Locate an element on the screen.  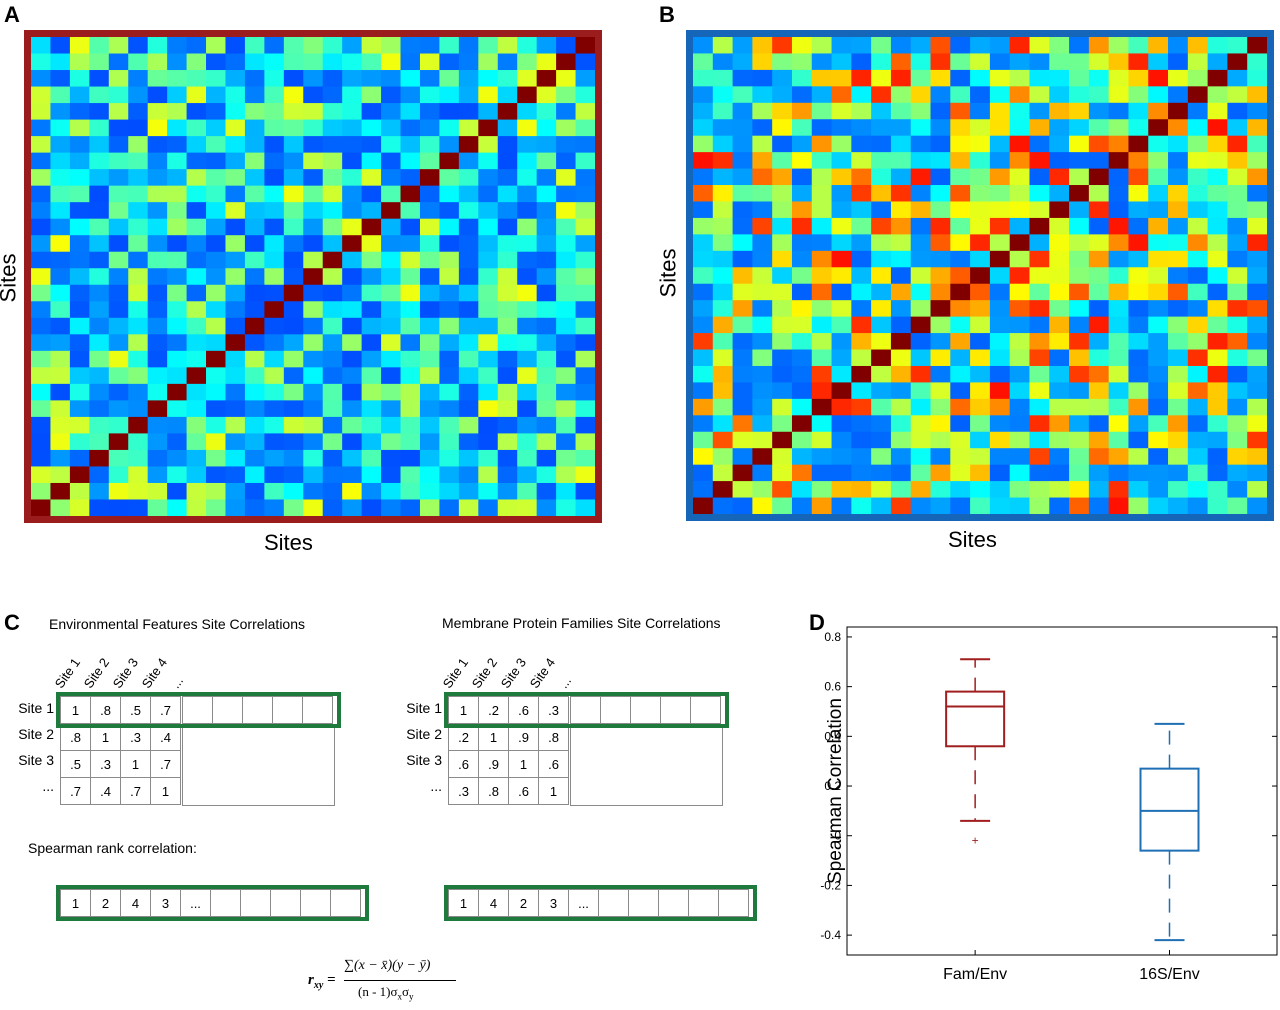
left-rank-cell is located at coordinates (285, 903).